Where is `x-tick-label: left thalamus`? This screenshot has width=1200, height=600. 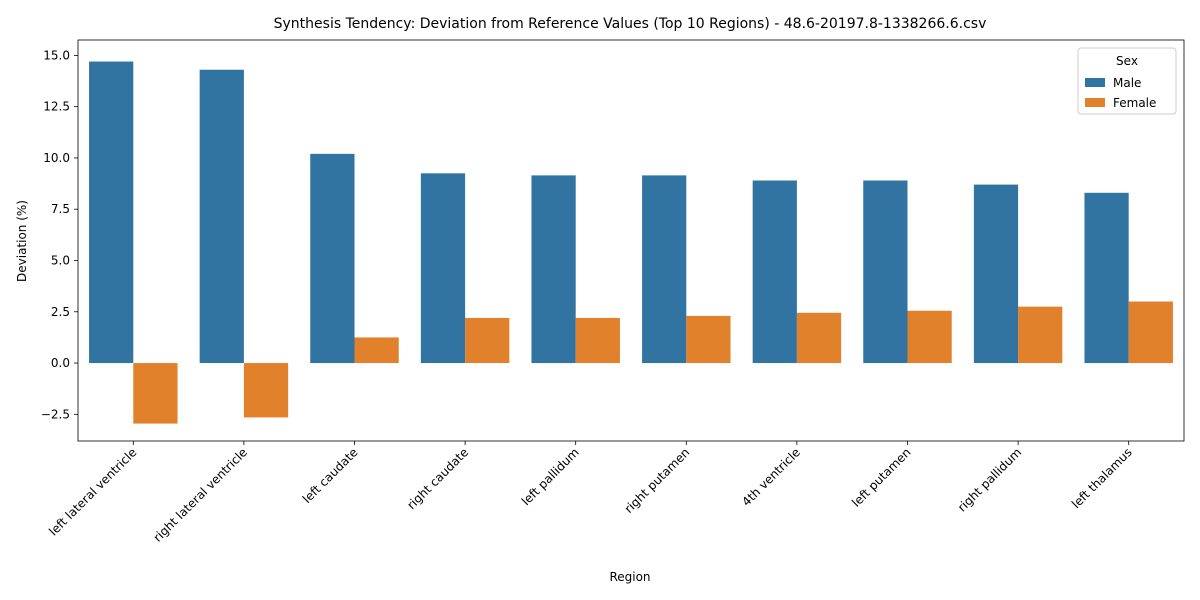 x-tick-label: left thalamus is located at coordinates (1102, 478).